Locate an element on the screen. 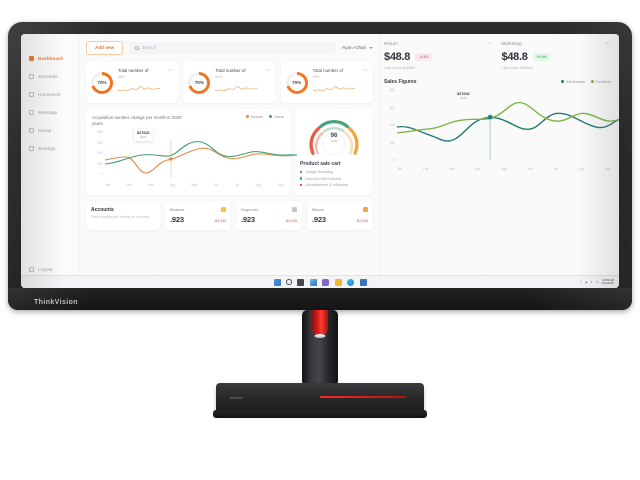 The height and width of the screenshot is (480, 640). battery-icon: ▭ is located at coordinates (597, 282).